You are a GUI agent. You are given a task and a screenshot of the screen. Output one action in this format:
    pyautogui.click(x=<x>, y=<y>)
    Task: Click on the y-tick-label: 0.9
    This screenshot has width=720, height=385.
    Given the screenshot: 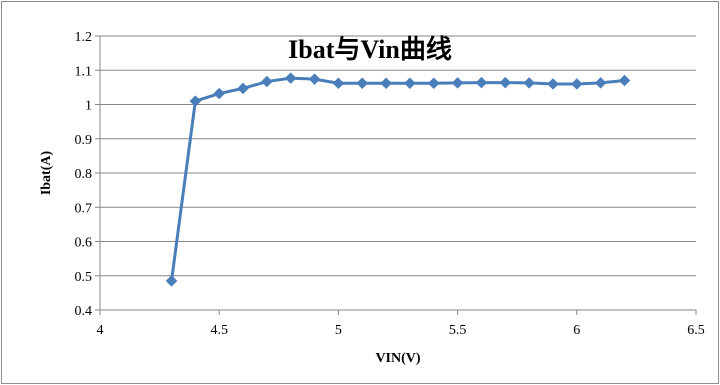 What is the action you would take?
    pyautogui.click(x=84, y=140)
    